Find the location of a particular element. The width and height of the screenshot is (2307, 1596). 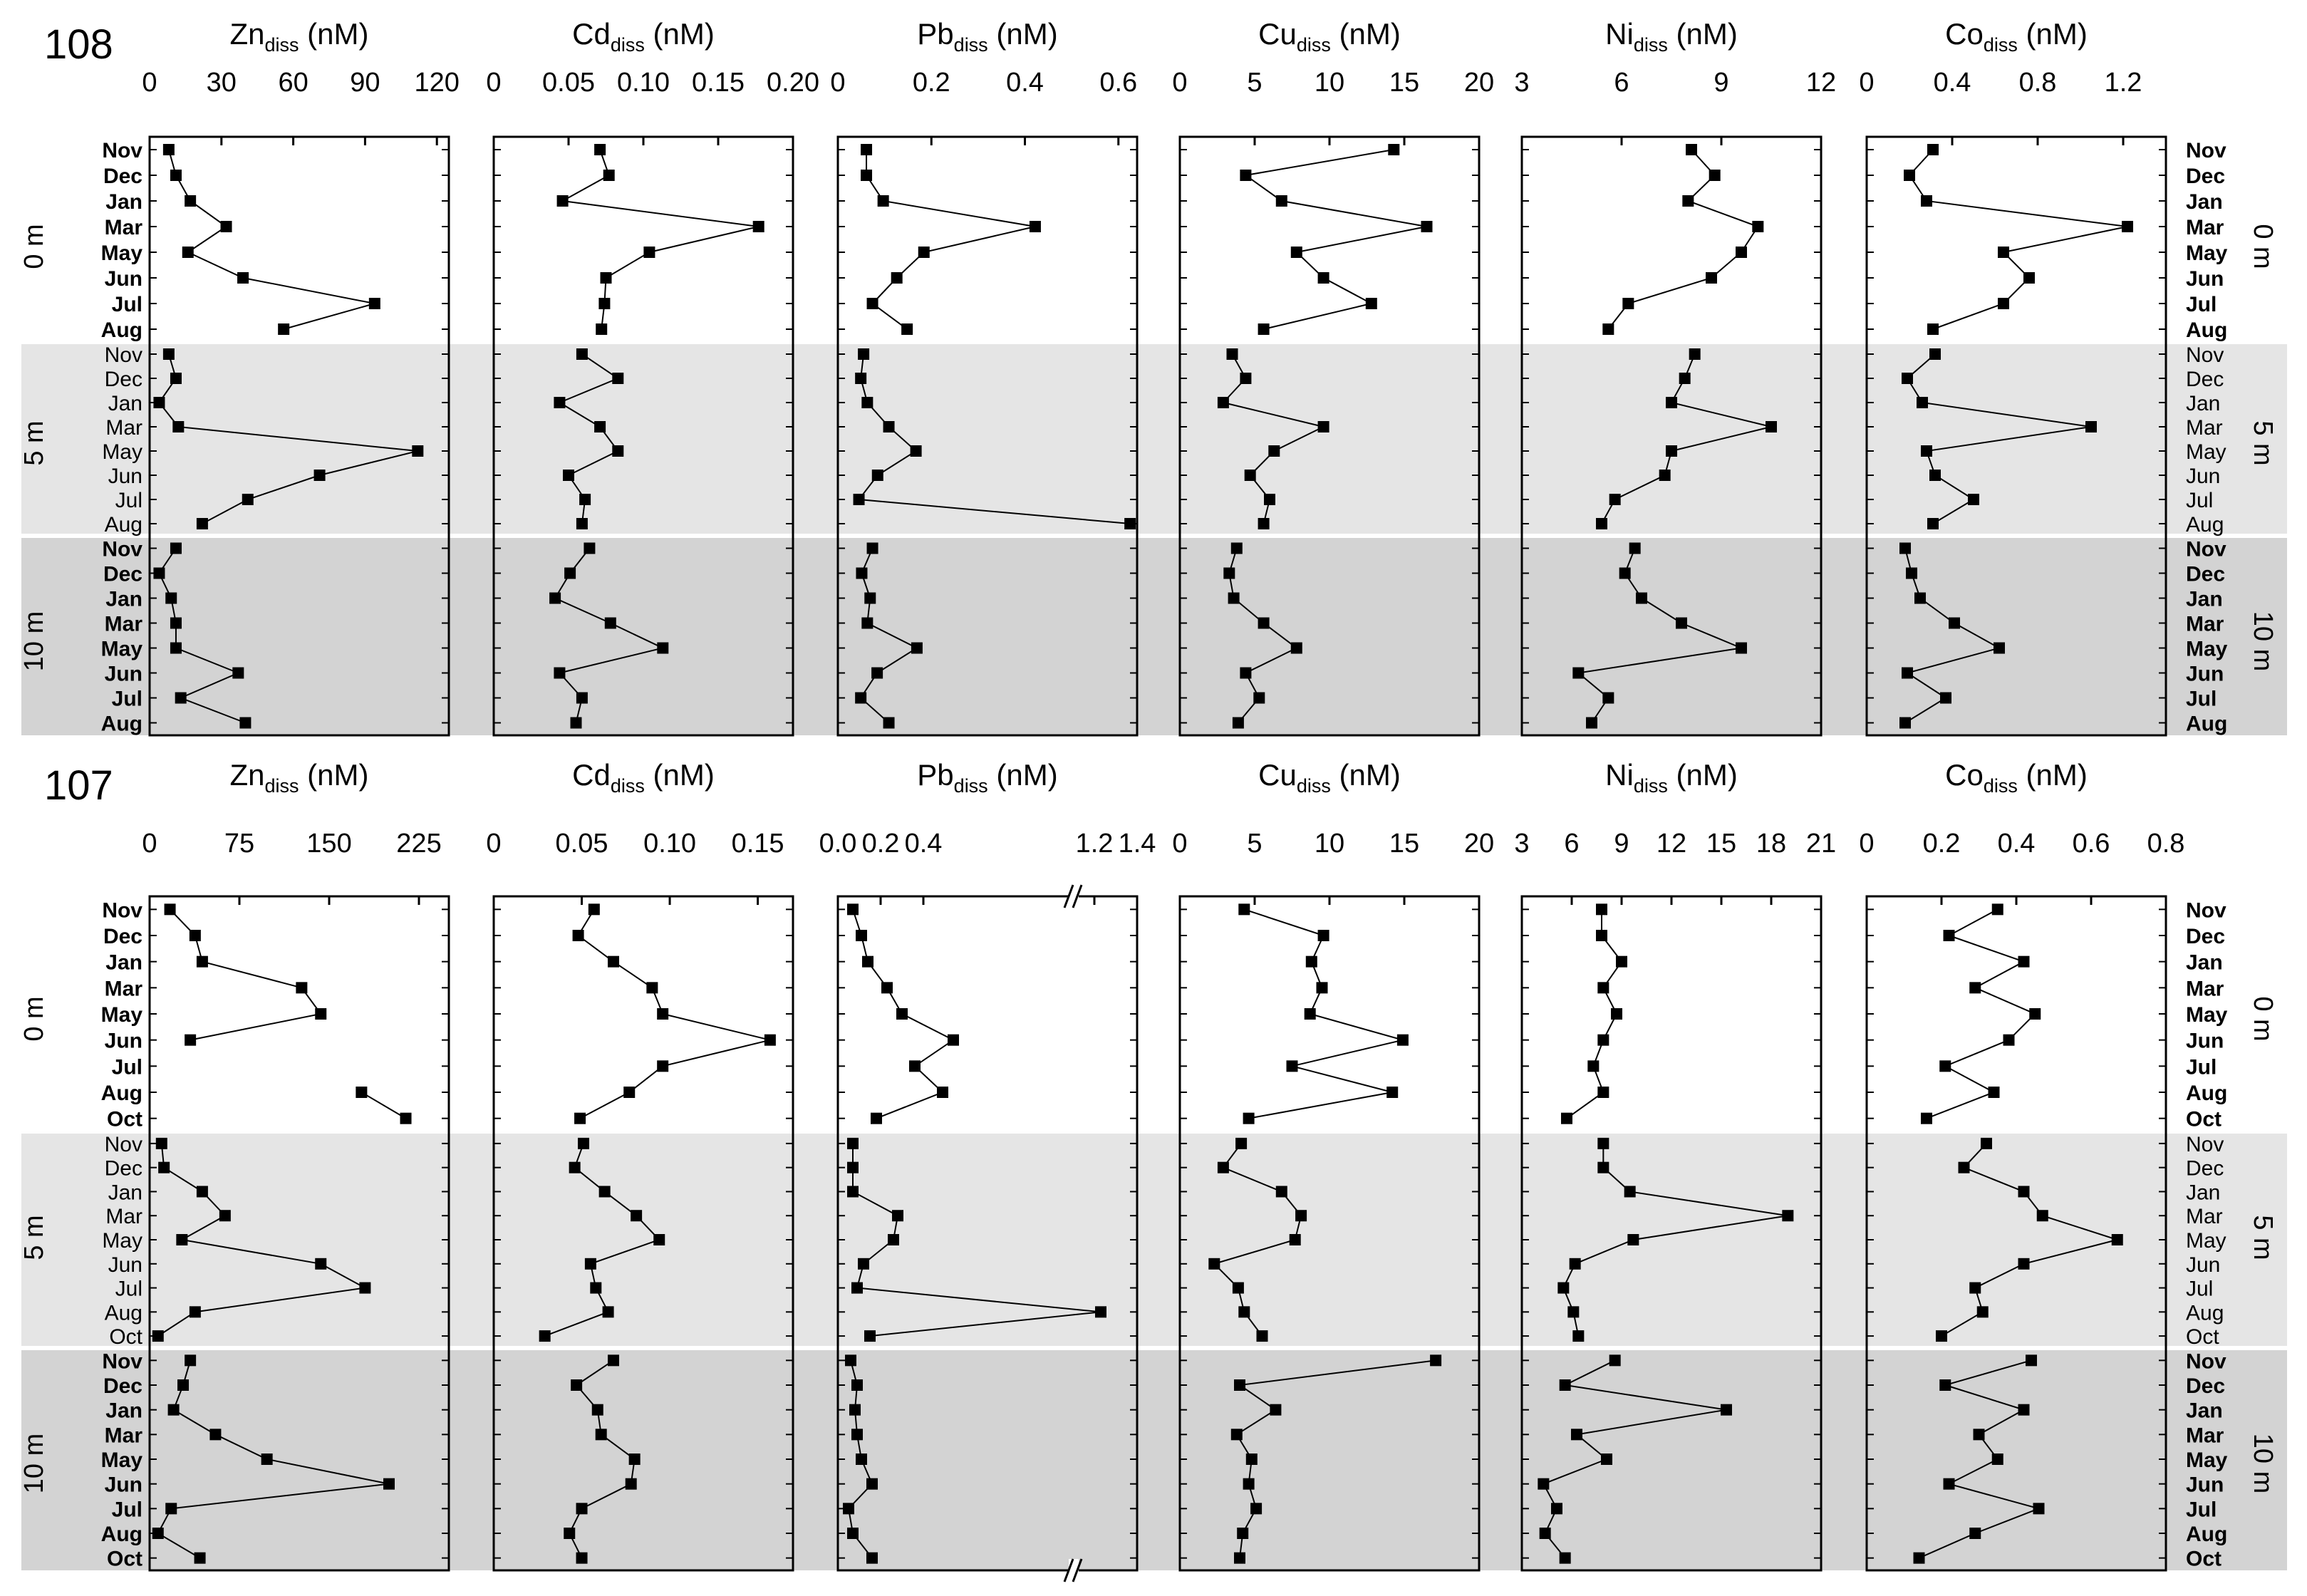

month-label-left: May is located at coordinates (122, 452).